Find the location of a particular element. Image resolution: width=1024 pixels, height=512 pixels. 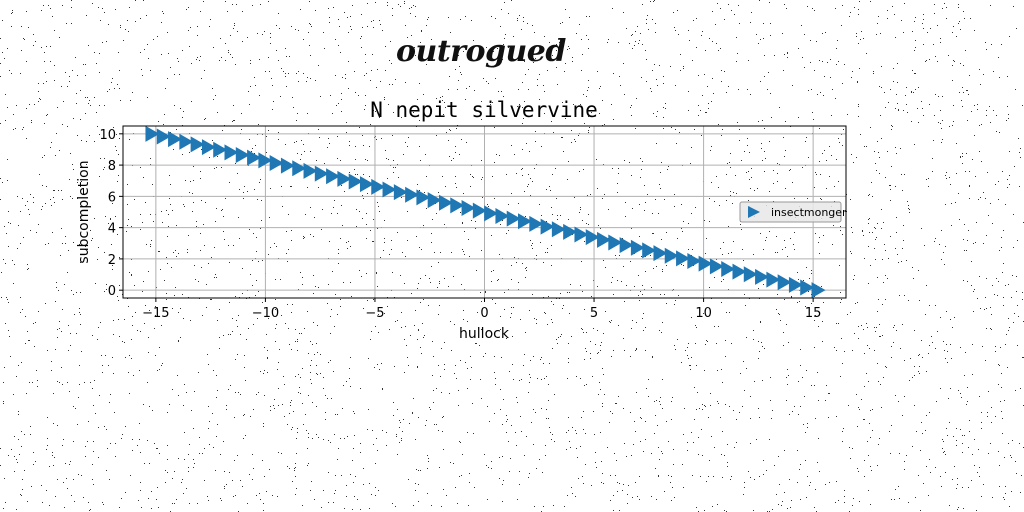

y-tick-label: 2 is located at coordinates (112, 260).